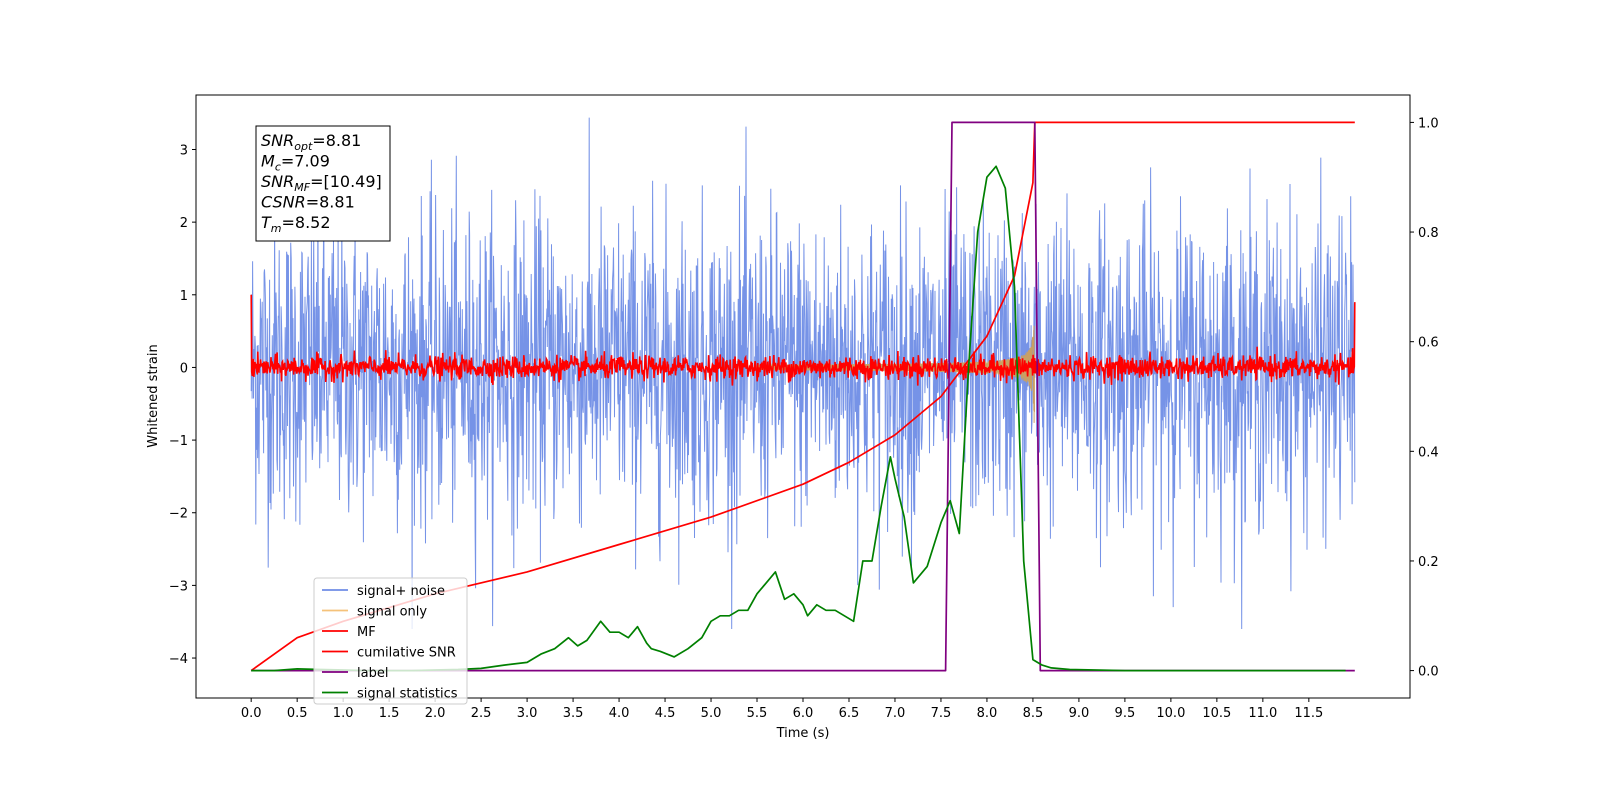 Image resolution: width=1600 pixels, height=800 pixels. Describe the element at coordinates (153, 395) in the screenshot. I see `y-axis-label: Whitened strain` at that location.